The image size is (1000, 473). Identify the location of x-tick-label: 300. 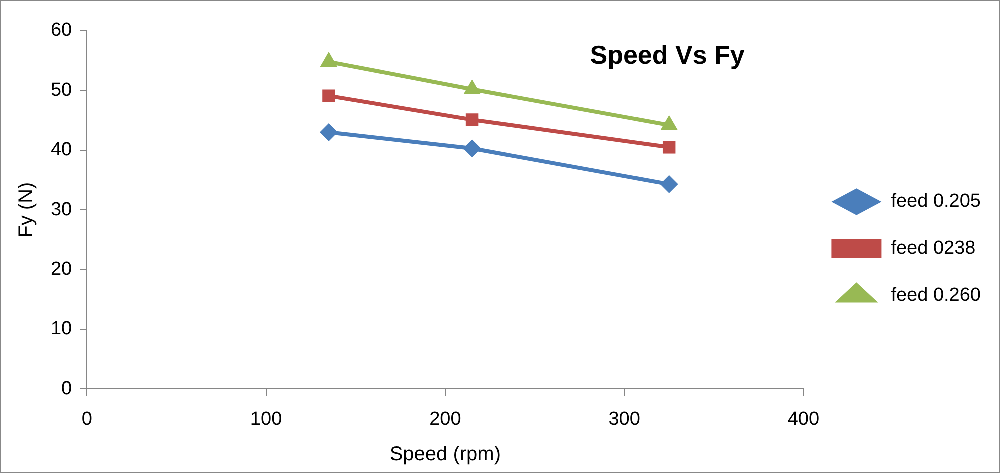
(624, 419).